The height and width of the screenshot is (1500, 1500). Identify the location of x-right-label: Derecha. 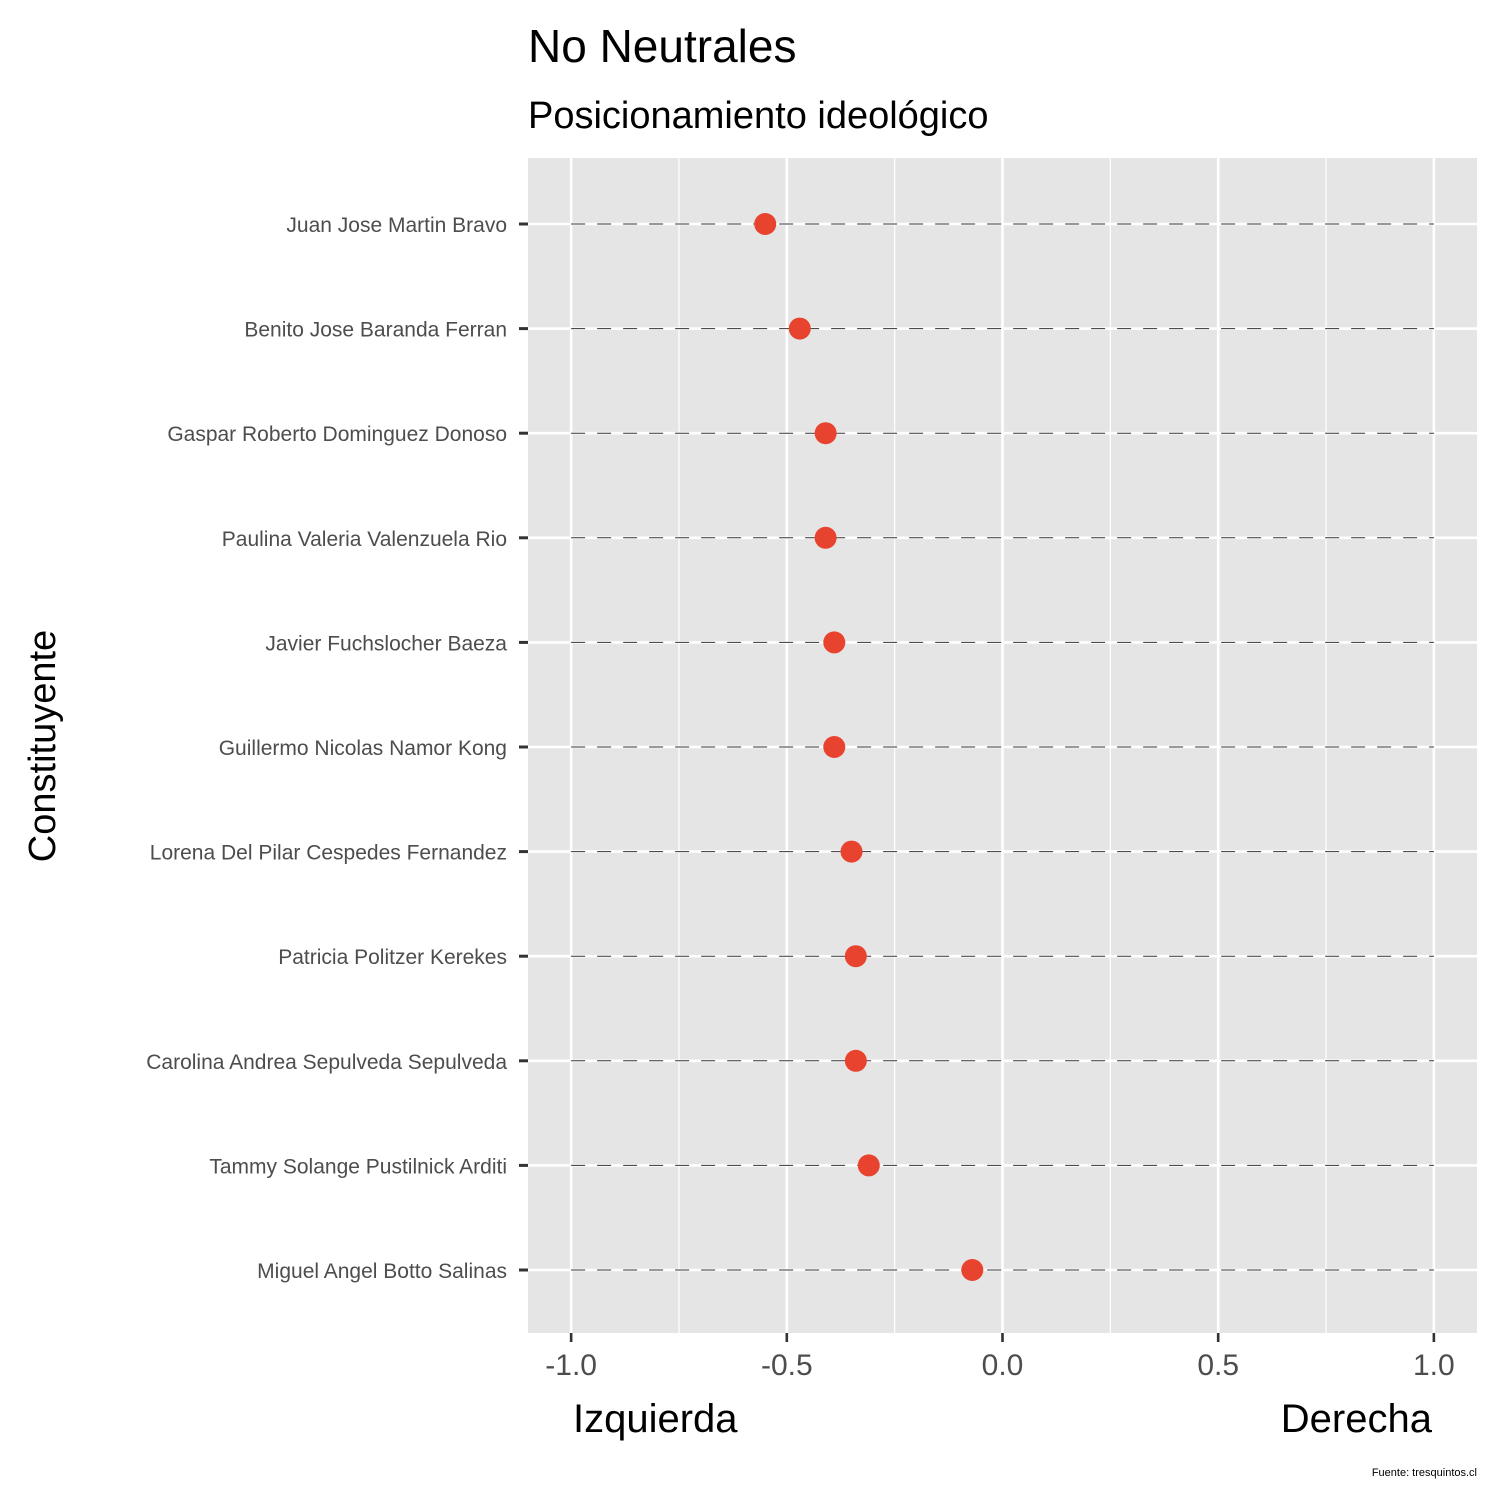
(1357, 1419).